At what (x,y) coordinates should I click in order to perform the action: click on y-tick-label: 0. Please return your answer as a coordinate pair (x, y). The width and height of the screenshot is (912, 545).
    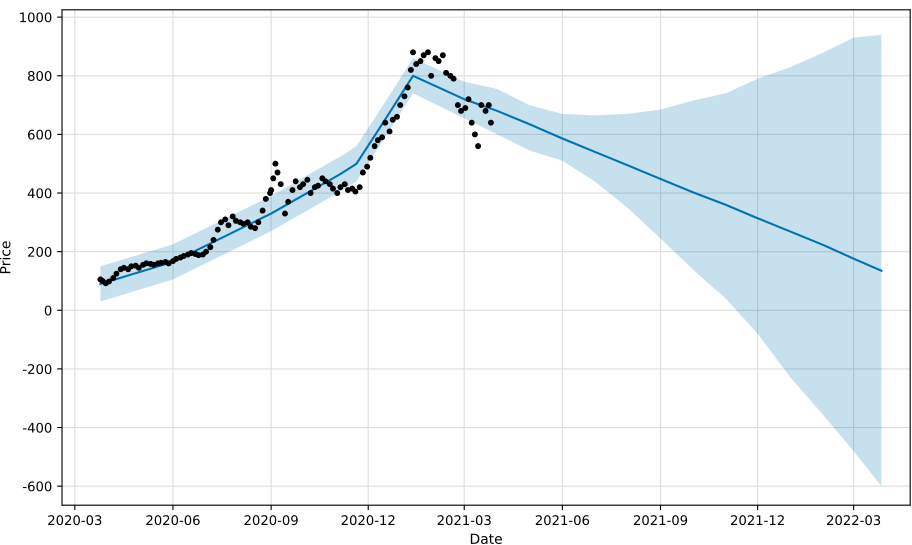
    Looking at the image, I should click on (48, 311).